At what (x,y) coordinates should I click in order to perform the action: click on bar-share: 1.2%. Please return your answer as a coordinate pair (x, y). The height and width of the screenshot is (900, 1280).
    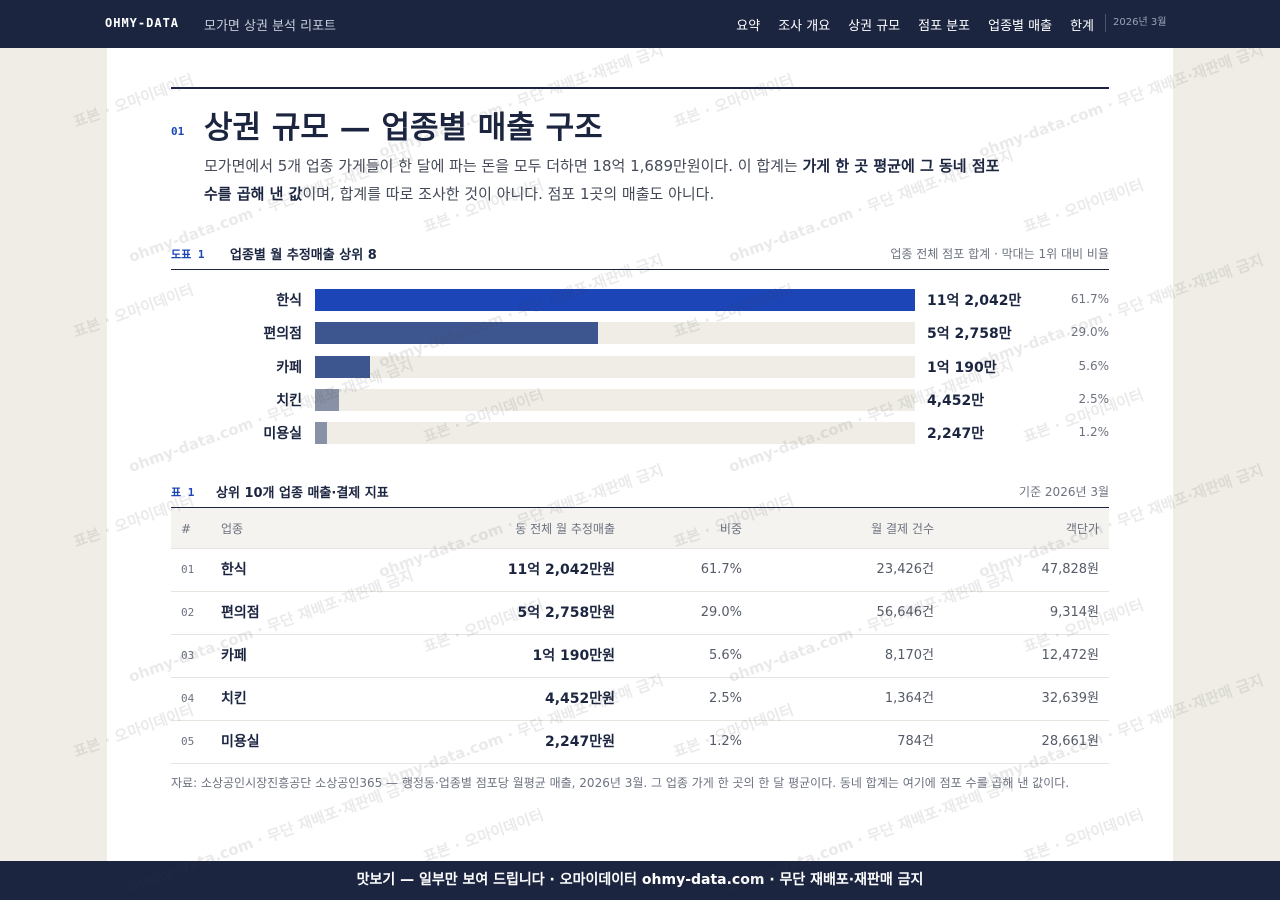
    Looking at the image, I should click on (1094, 432).